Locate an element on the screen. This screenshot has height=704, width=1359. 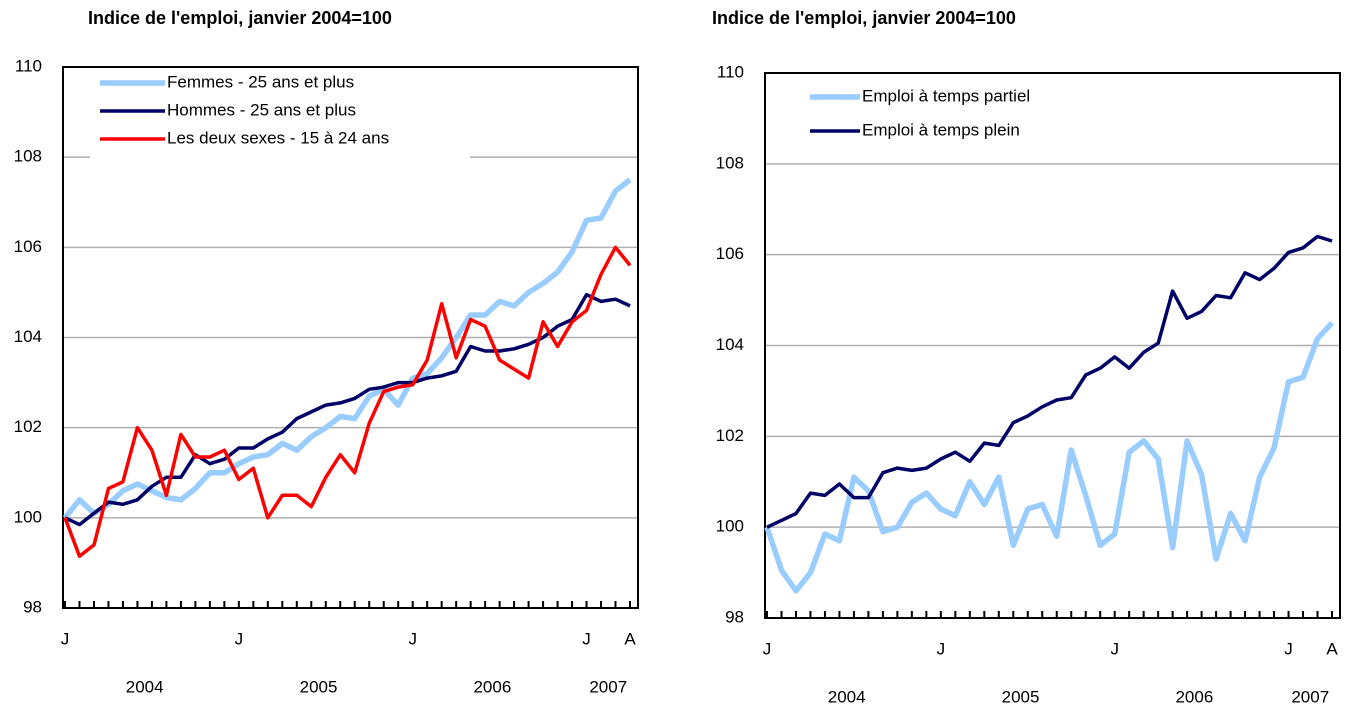
legend-label: Emploi à temps plein is located at coordinates (941, 129).